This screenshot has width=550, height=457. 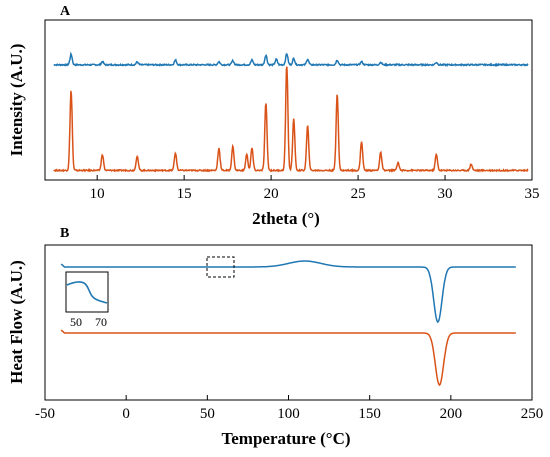 What do you see at coordinates (97, 194) in the screenshot?
I see `x-tick-label: 10` at bounding box center [97, 194].